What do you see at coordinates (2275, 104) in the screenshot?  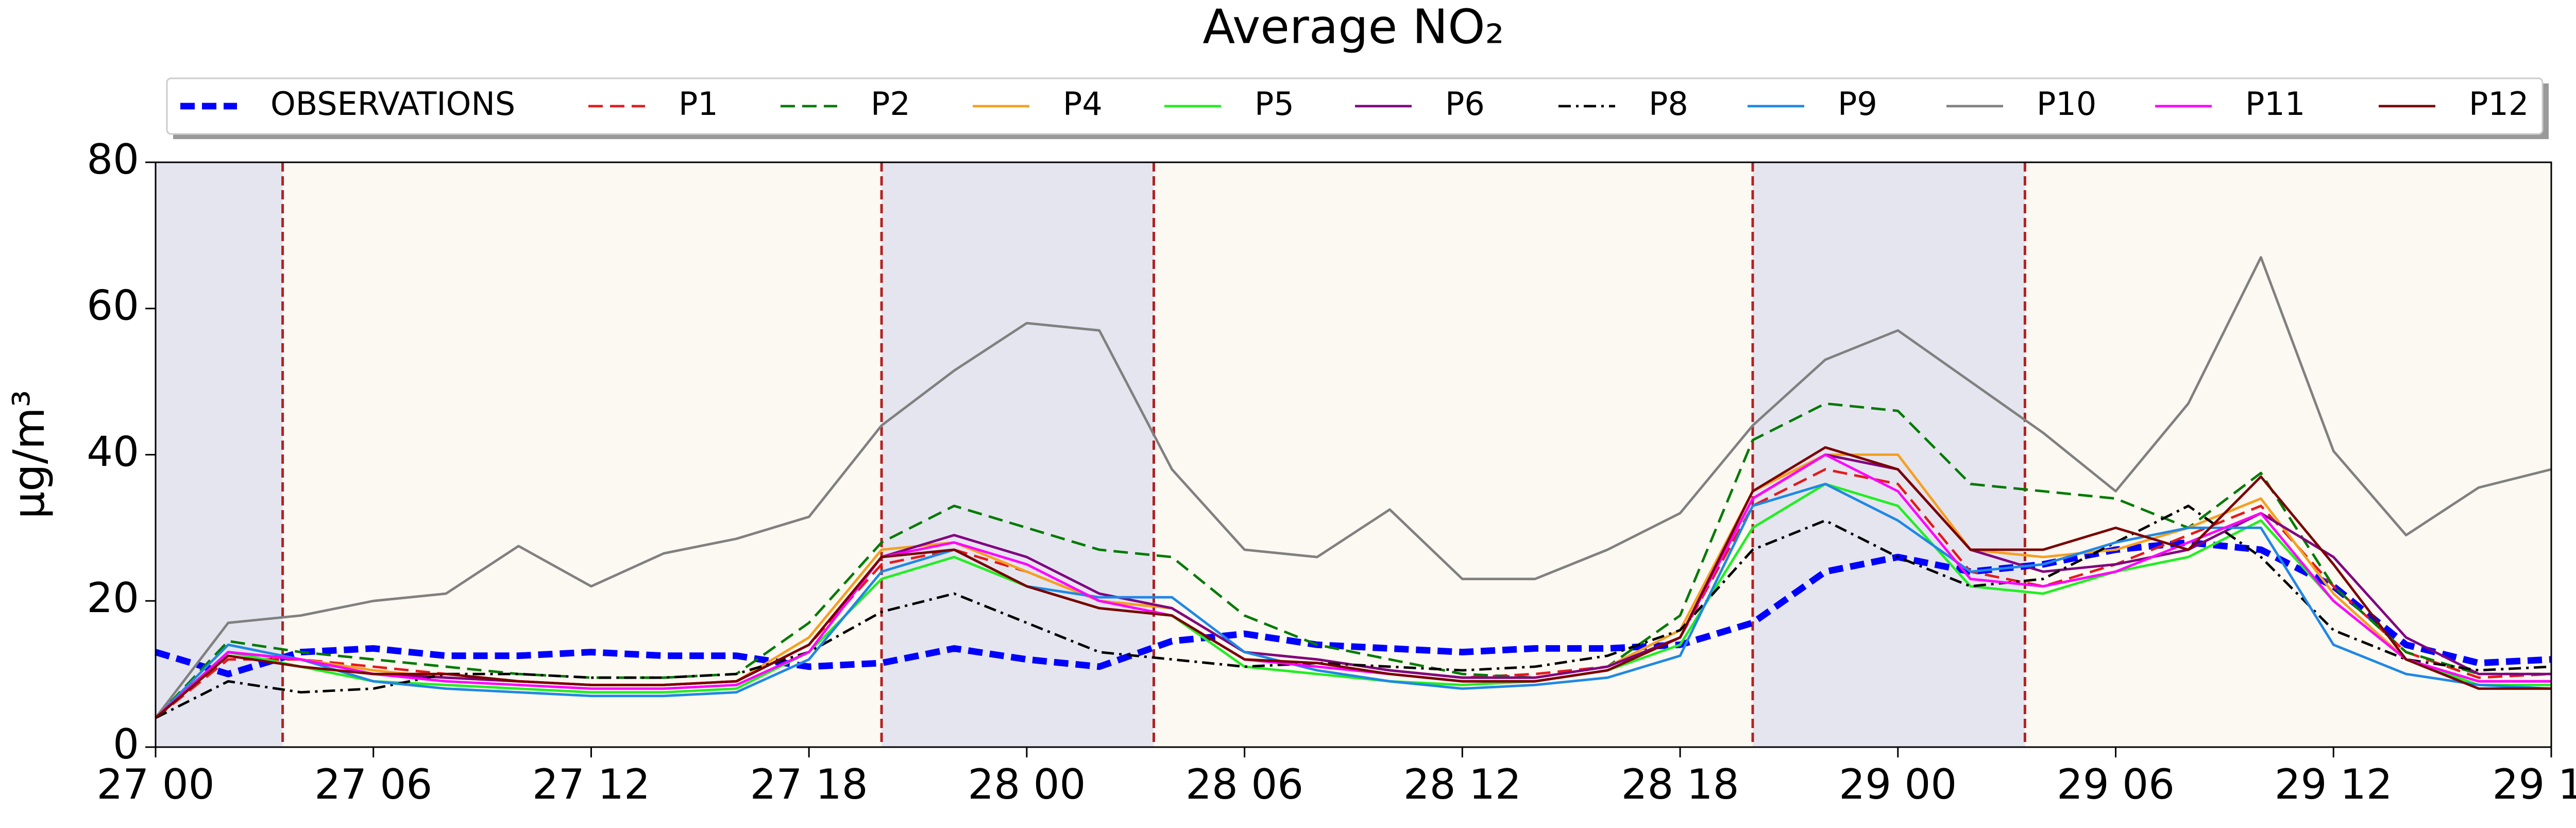 I see `legend-label: P11` at bounding box center [2275, 104].